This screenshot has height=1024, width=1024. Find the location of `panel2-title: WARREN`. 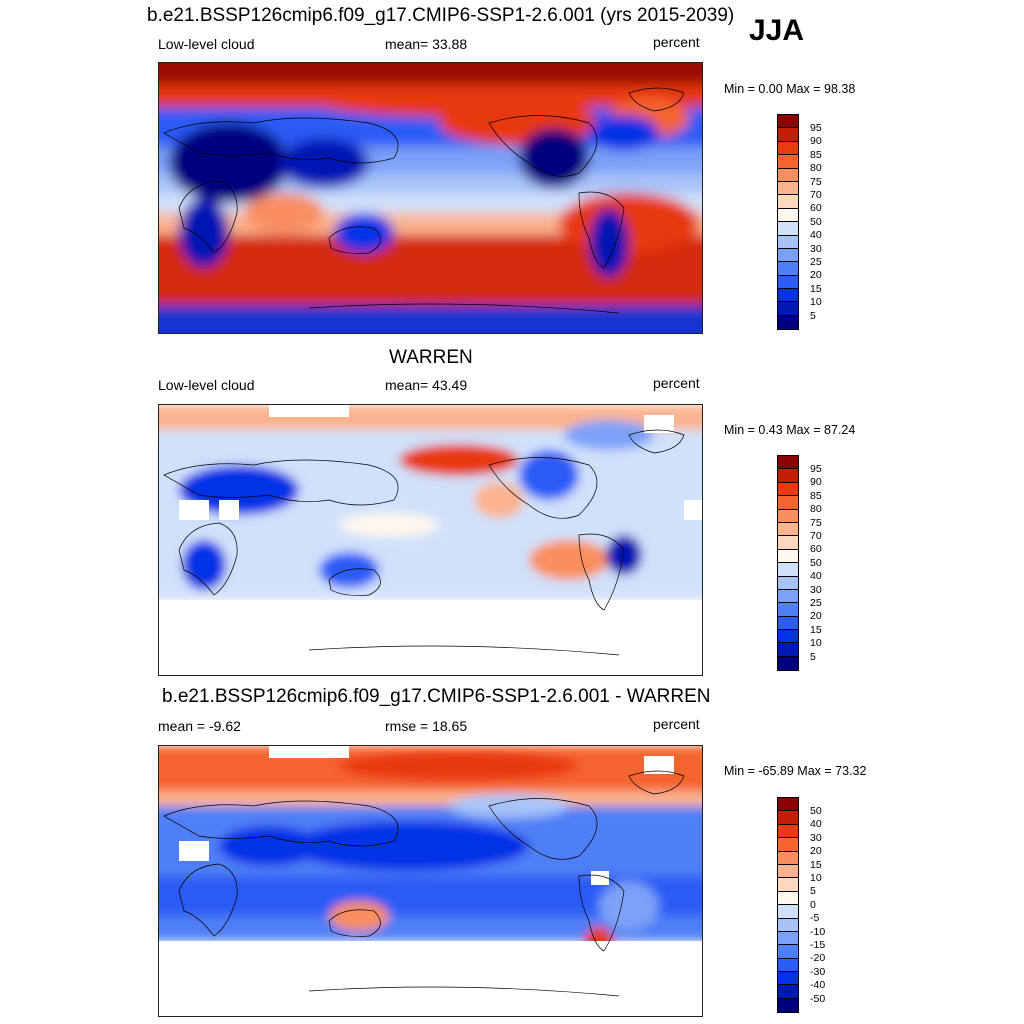

panel2-title: WARREN is located at coordinates (431, 357).